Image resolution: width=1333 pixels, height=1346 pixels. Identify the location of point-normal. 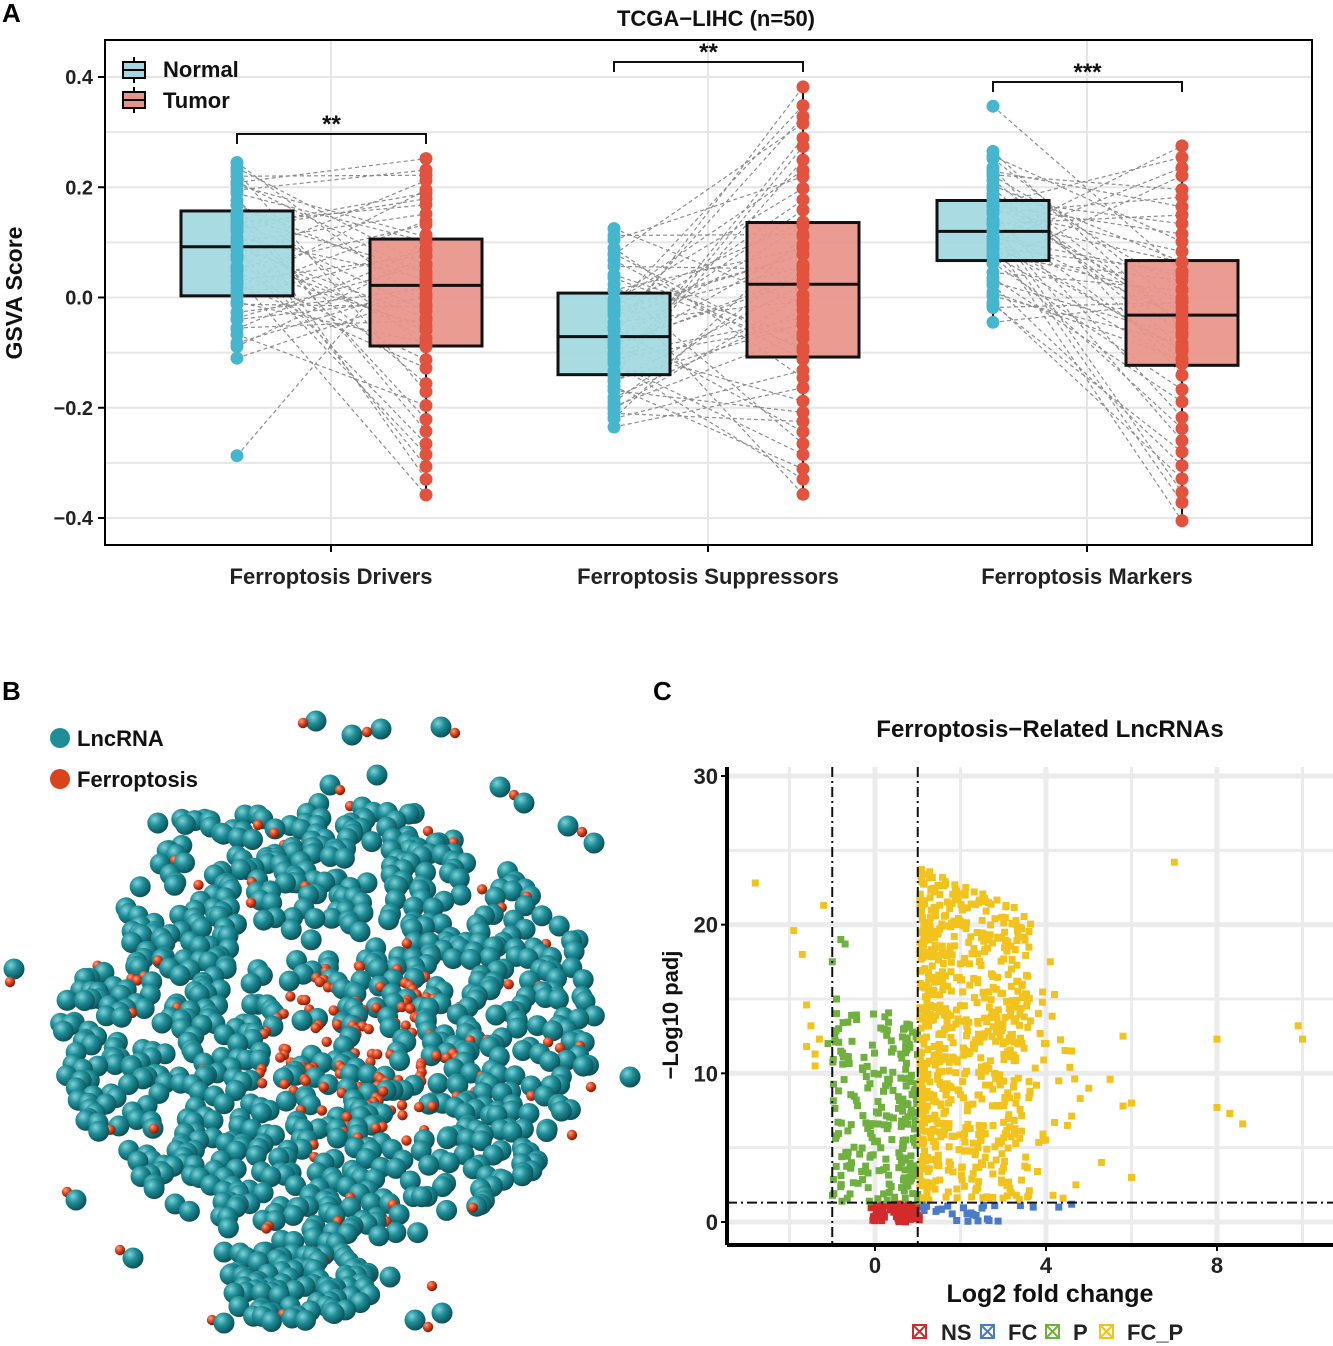
(993, 322).